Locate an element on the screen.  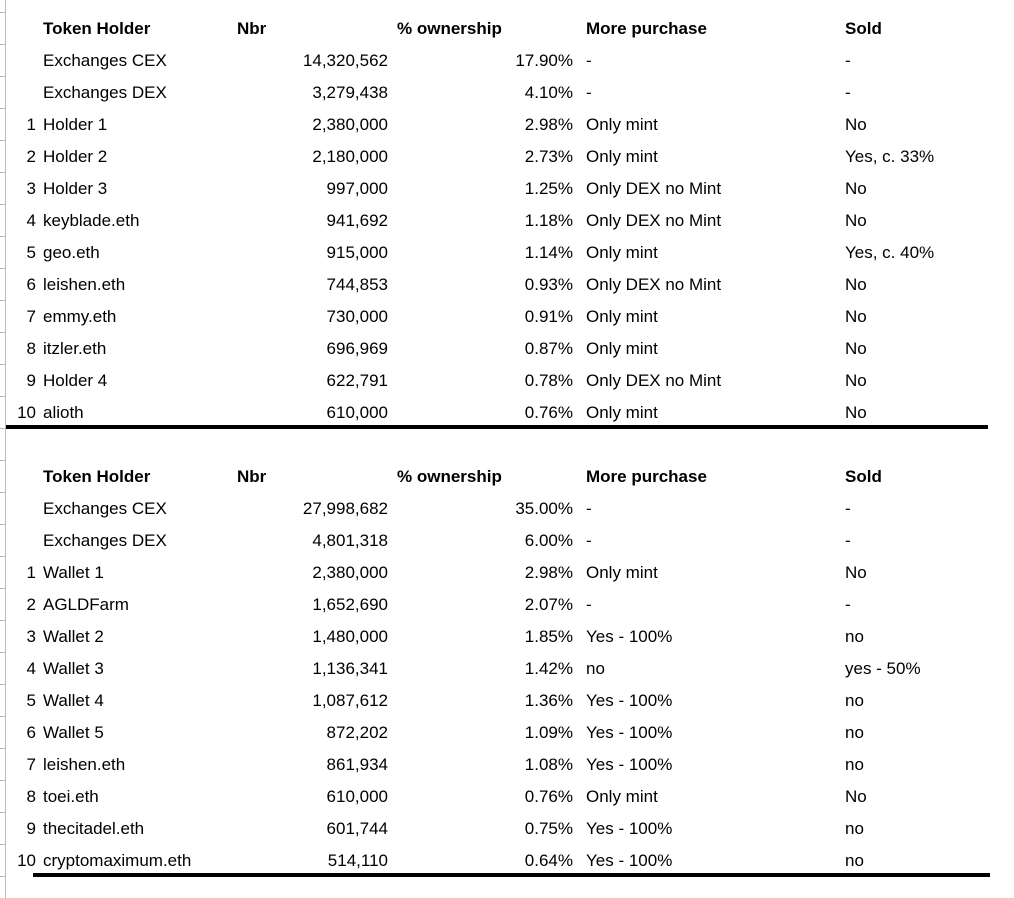
cell-rank: 1 is located at coordinates (31, 124).